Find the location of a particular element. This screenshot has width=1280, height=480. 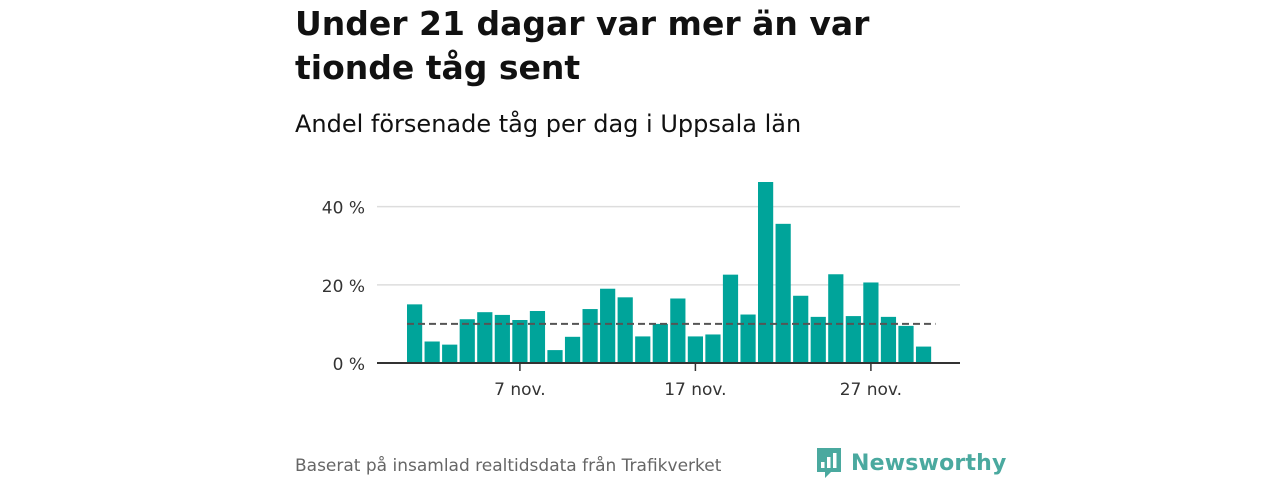

x-tick-label: 17 nov. is located at coordinates (695, 390).